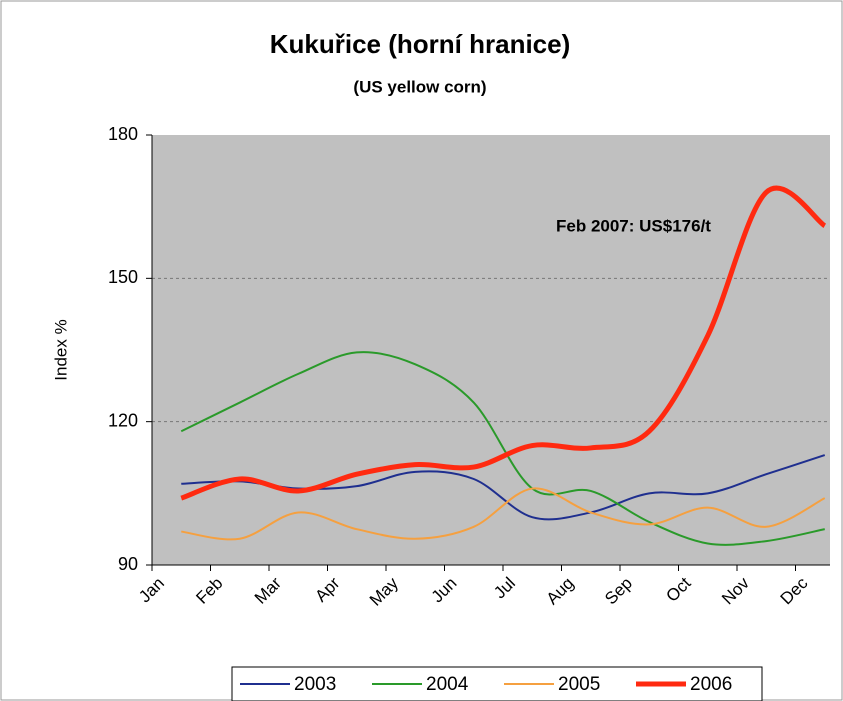 The image size is (843, 701). What do you see at coordinates (447, 684) in the screenshot?
I see `legend-label: 2004` at bounding box center [447, 684].